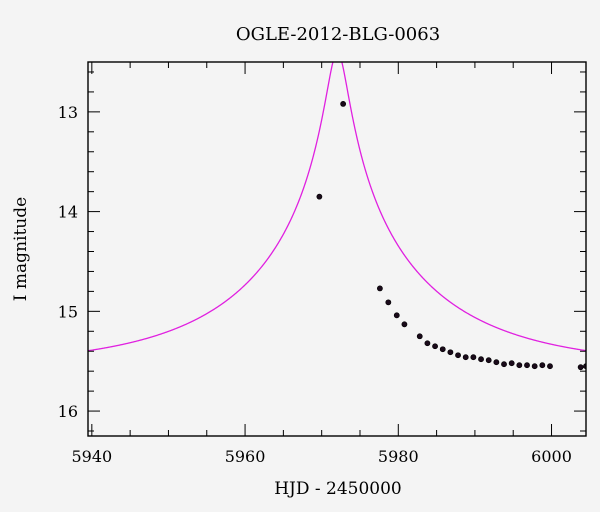 Image resolution: width=600 pixels, height=512 pixels. Describe the element at coordinates (68, 112) in the screenshot. I see `y-tick-label: 13` at that location.